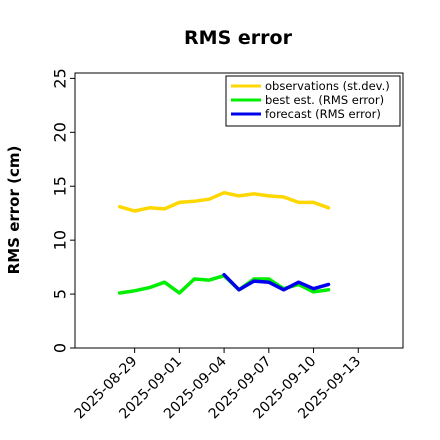 The width and height of the screenshot is (440, 440). Describe the element at coordinates (60, 186) in the screenshot. I see `y-tick-label: 15` at that location.